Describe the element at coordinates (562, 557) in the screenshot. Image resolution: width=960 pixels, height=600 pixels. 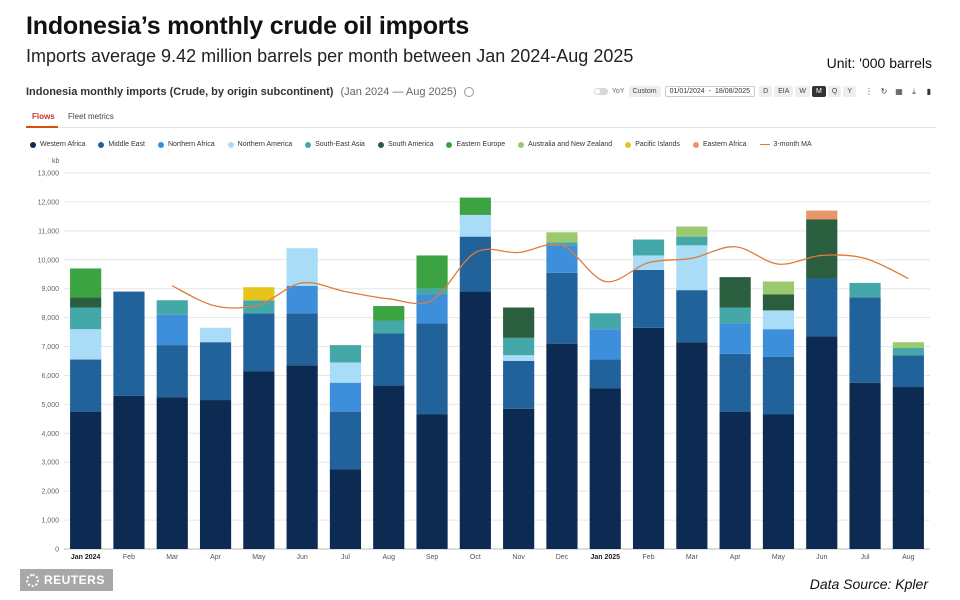
I see `x-tick-label: Dec` at that location.